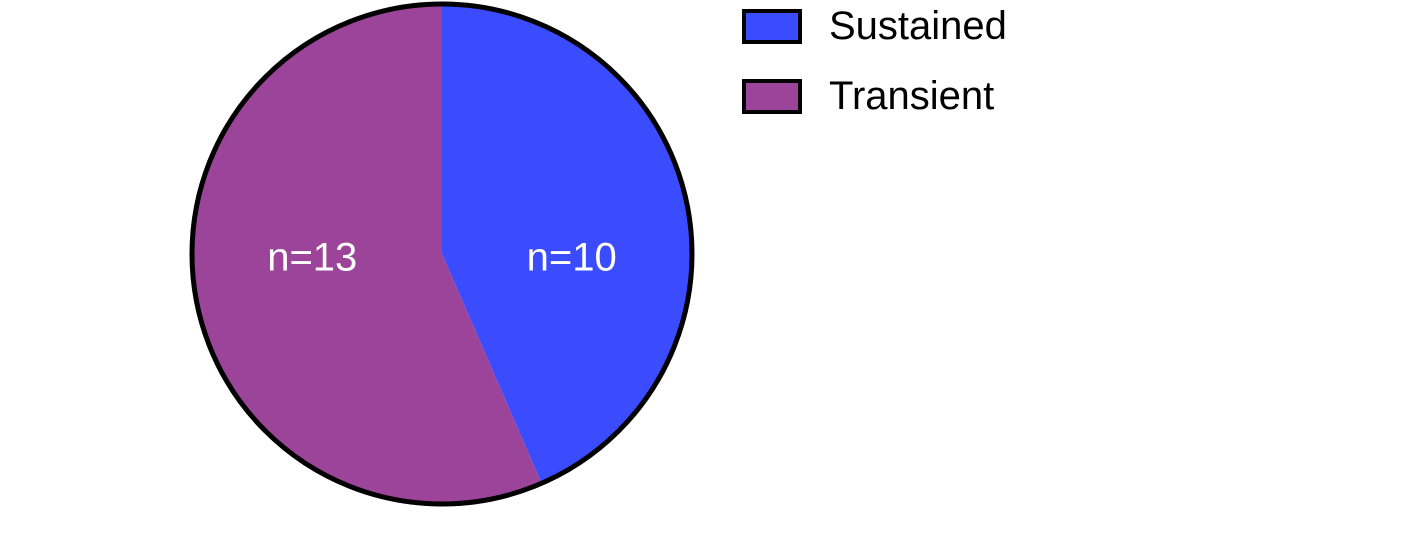 This screenshot has width=1412, height=542. I want to click on slice-labels: n=10 n=13, so click(442, 258).